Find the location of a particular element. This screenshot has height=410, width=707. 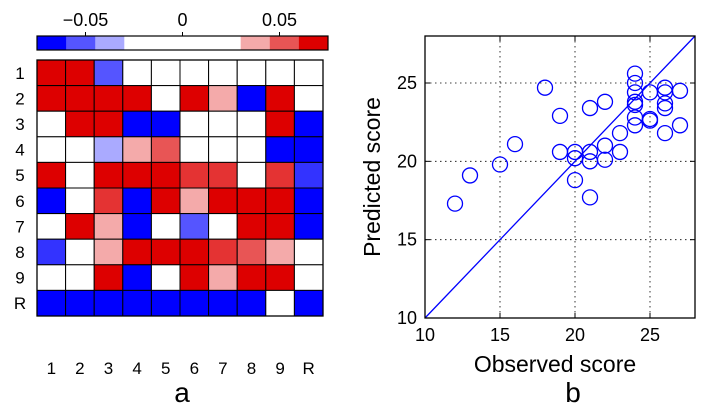

y-tick-label: 10 is located at coordinates (407, 318).